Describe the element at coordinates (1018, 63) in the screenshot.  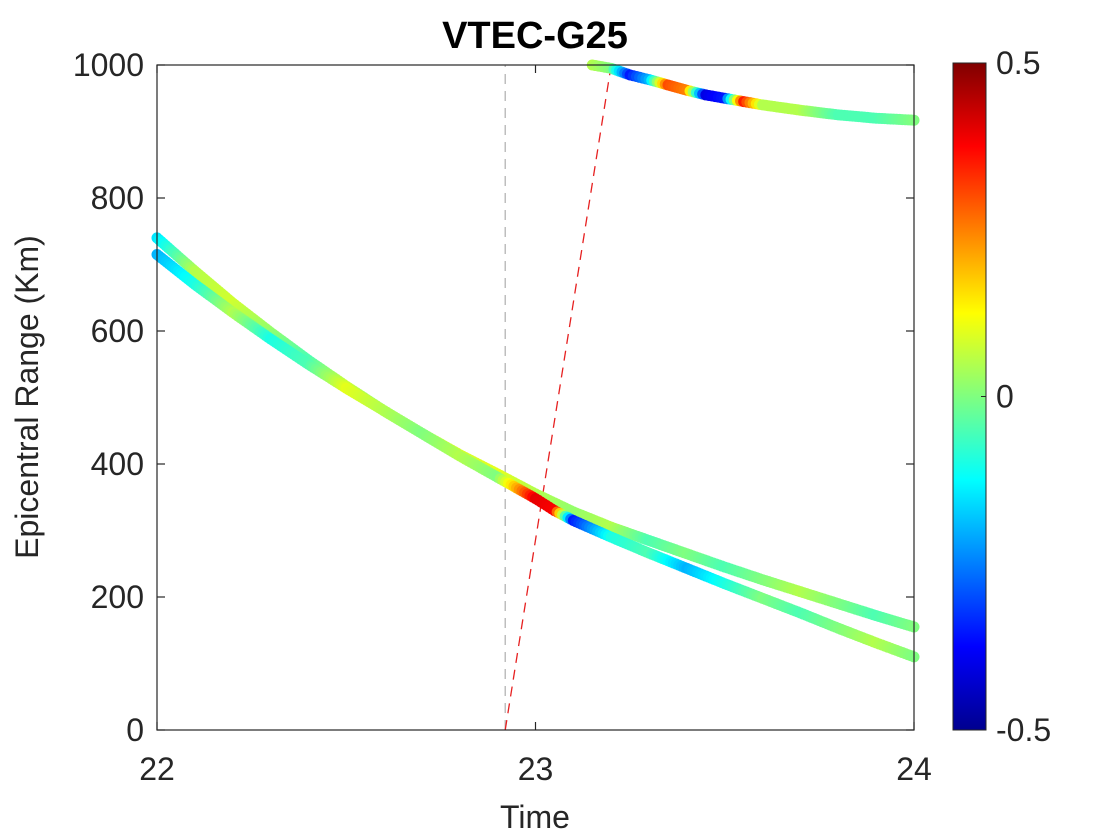
I see `colorbar-tick-label: 0.5` at that location.